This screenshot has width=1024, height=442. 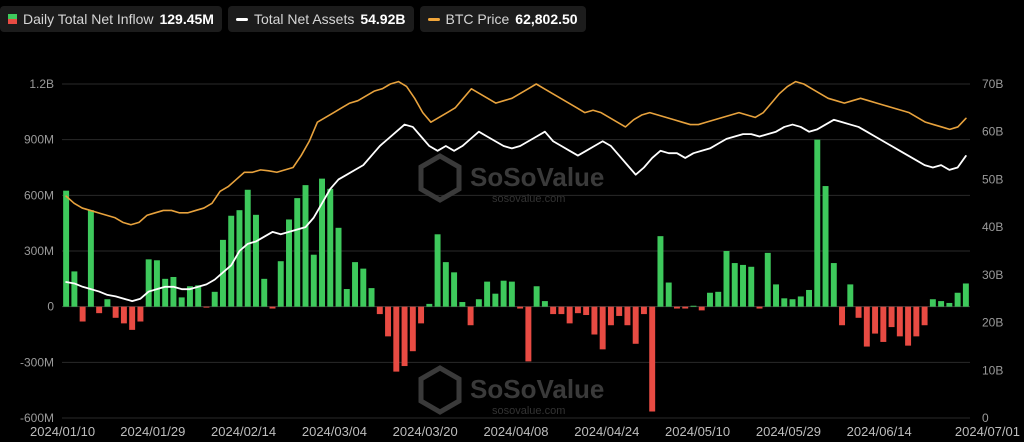 What do you see at coordinates (606, 431) in the screenshot?
I see `x-tick-label: 2024/04/24` at bounding box center [606, 431].